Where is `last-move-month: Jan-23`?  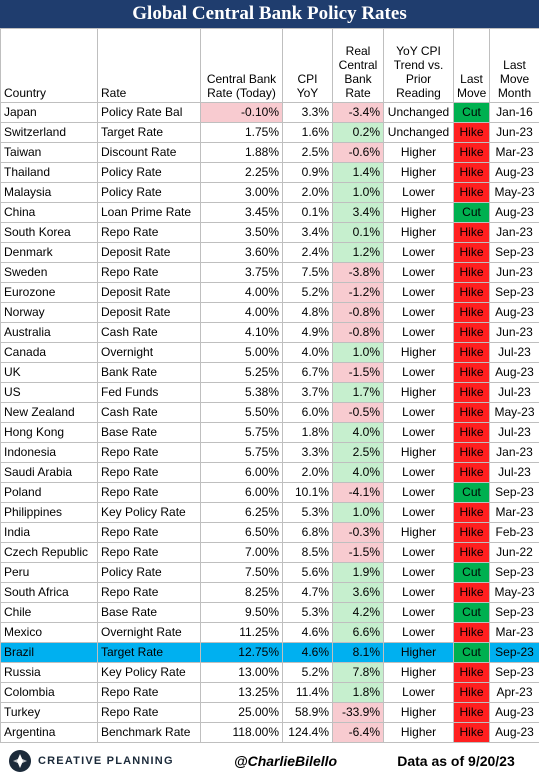
last-move-month: Jan-23 is located at coordinates (514, 452).